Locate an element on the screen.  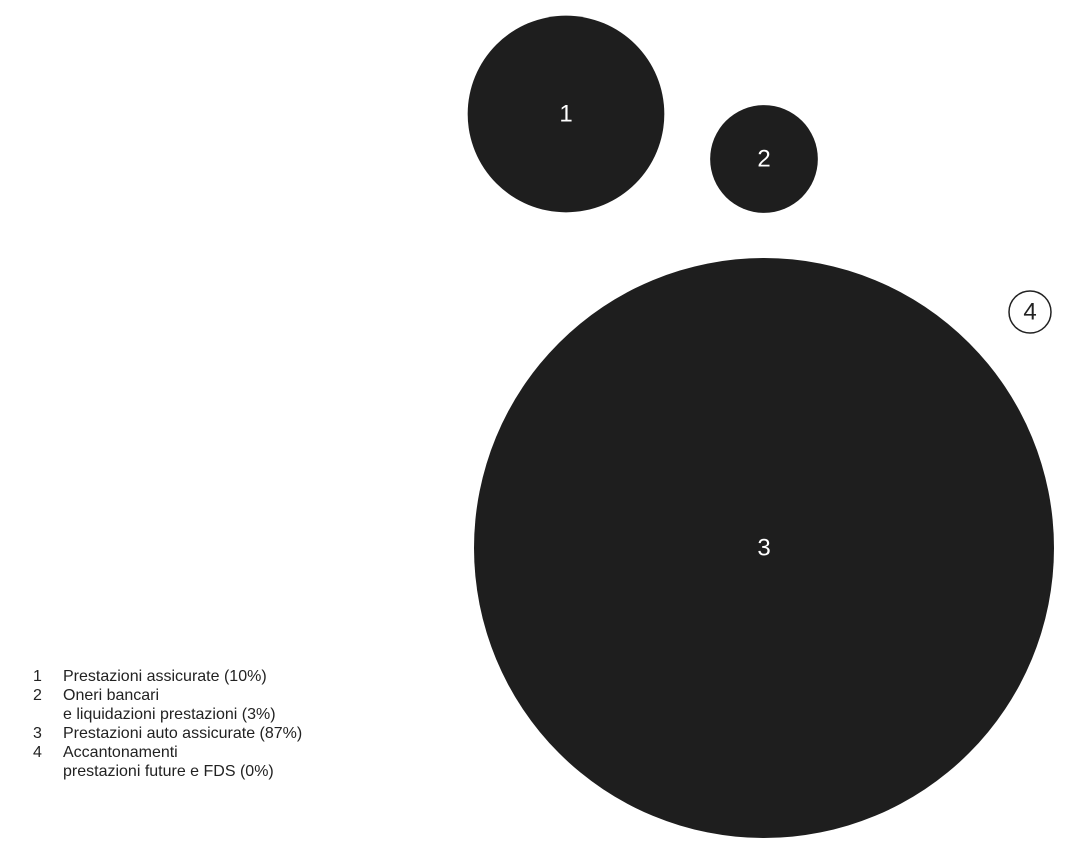
legend-number: 4 is located at coordinates (37, 752).